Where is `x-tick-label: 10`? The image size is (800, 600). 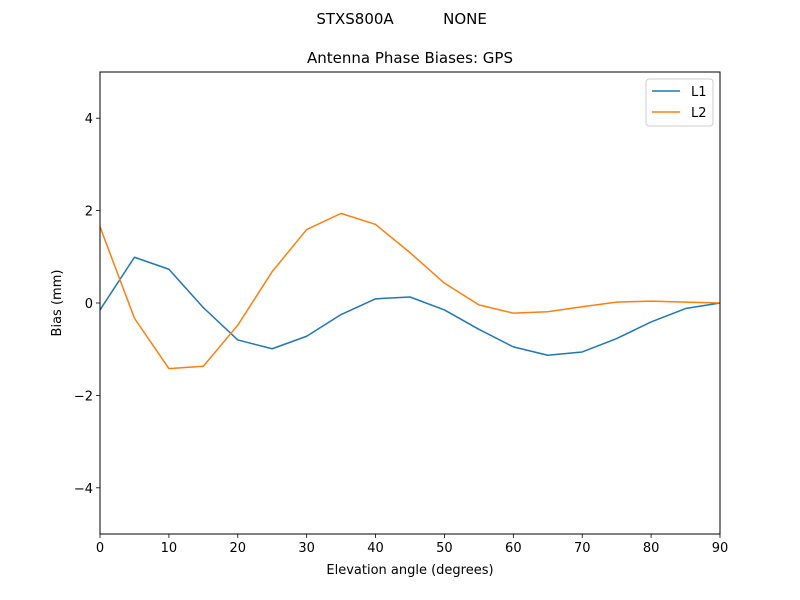 x-tick-label: 10 is located at coordinates (169, 548).